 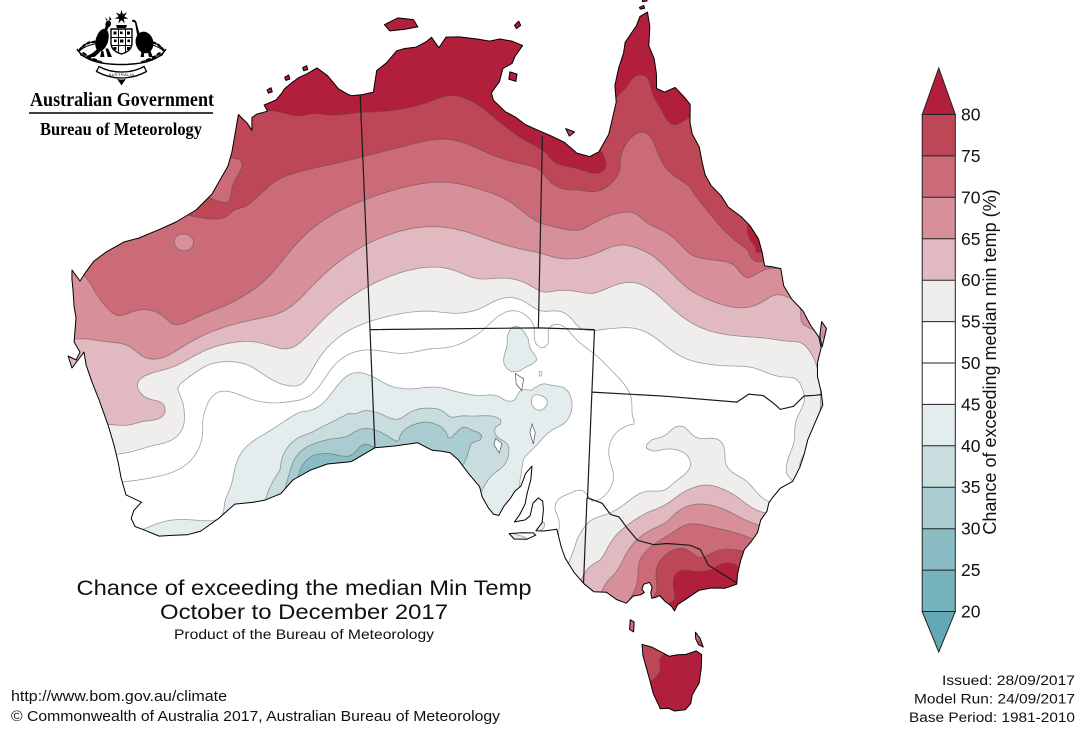 I want to click on svg-text:Chance of exceeding the median: Chance of exceeding the median Min Temp, so click(x=304, y=588).